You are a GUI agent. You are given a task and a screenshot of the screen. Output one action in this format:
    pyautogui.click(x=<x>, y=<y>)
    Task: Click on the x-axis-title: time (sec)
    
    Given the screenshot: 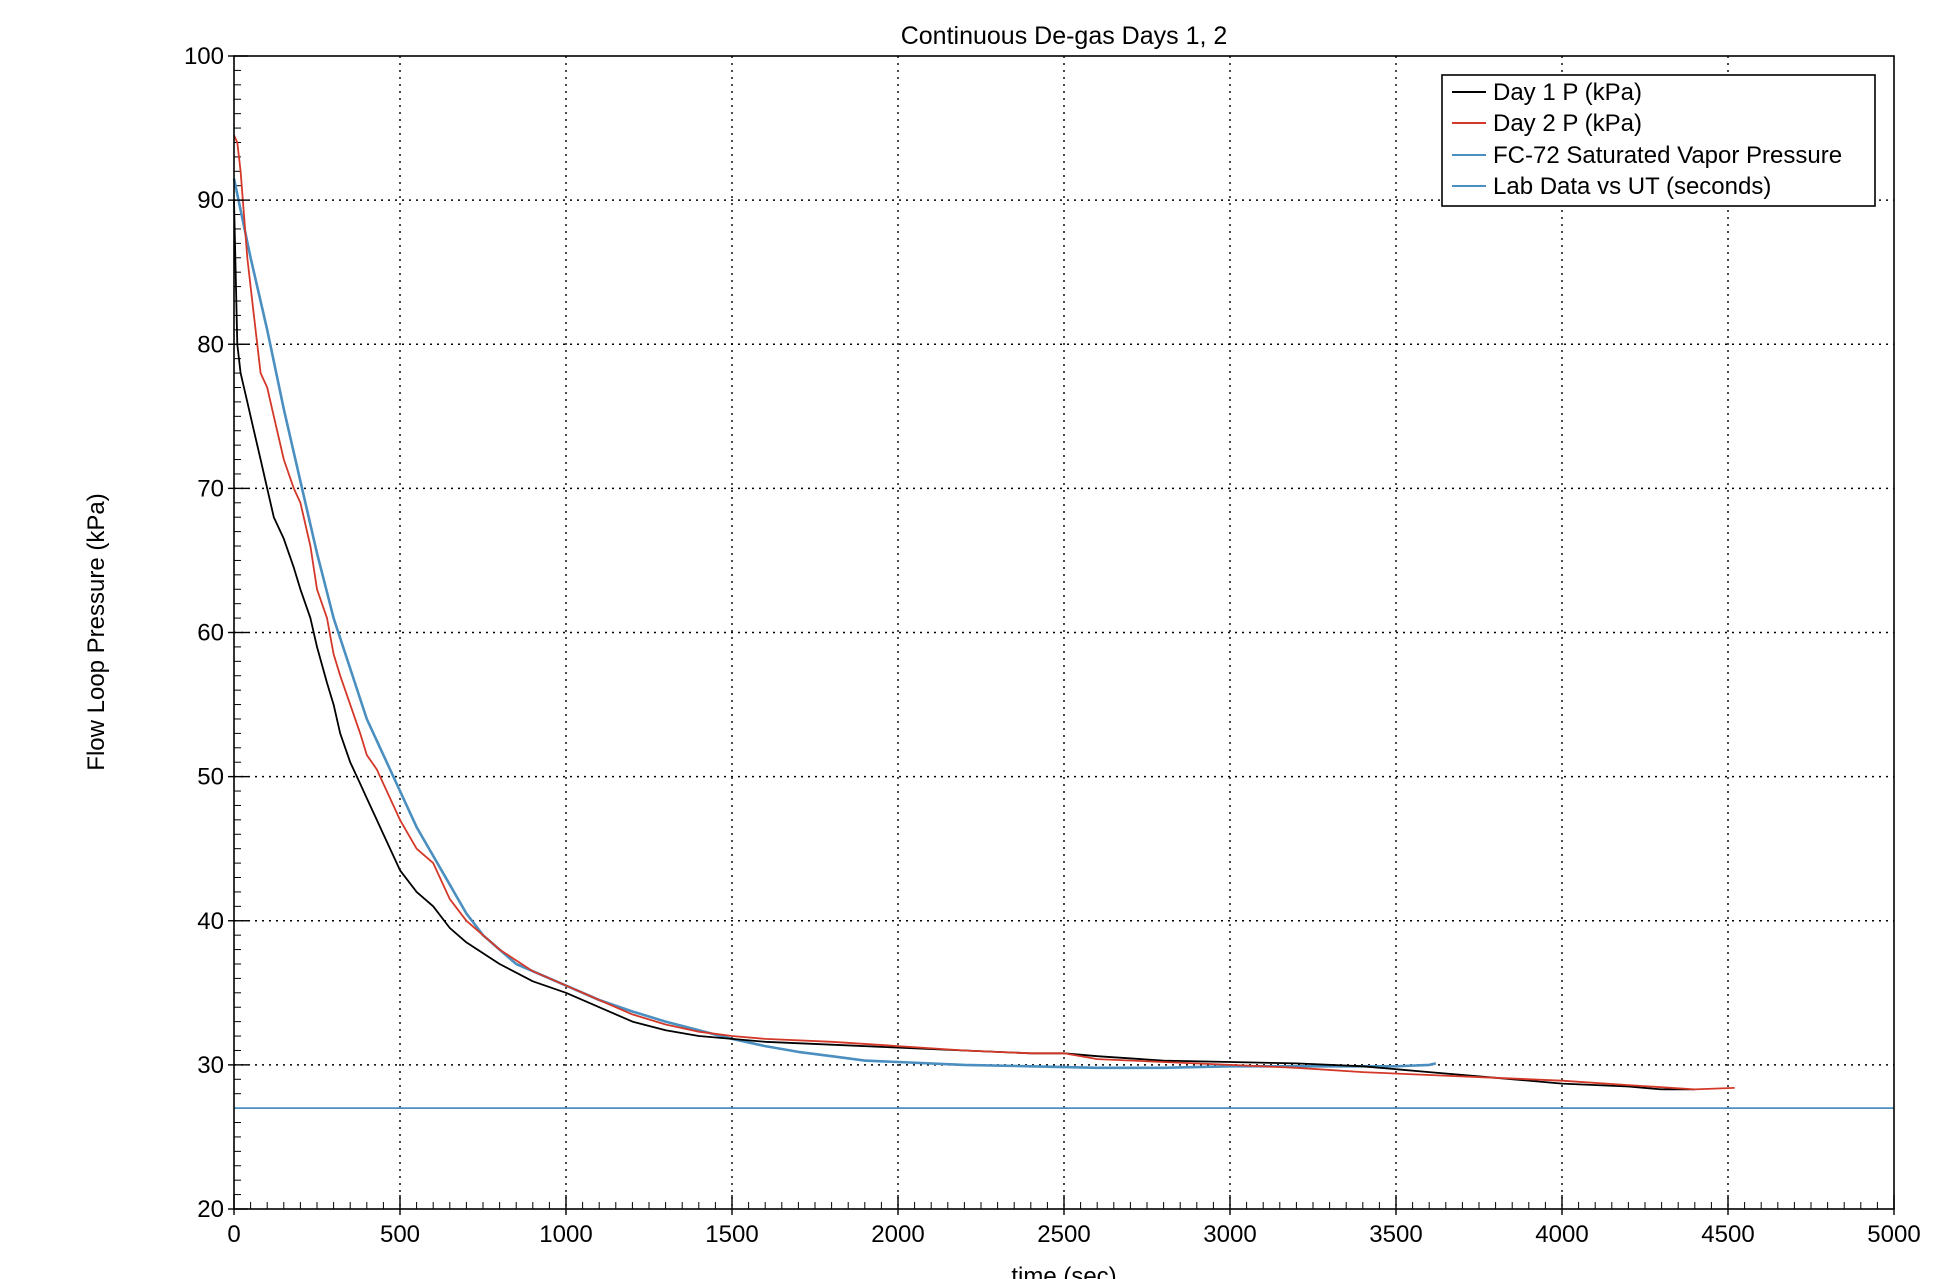 What is the action you would take?
    pyautogui.click(x=1063, y=1271)
    